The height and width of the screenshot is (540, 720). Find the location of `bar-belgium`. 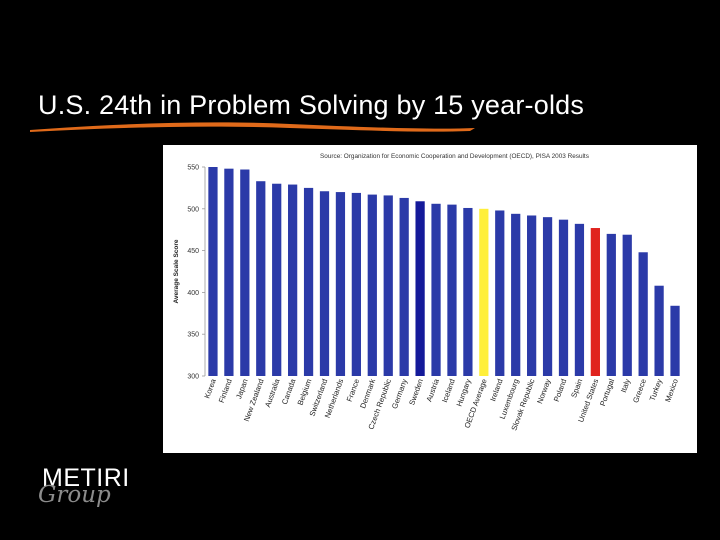

bar-belgium is located at coordinates (308, 281).